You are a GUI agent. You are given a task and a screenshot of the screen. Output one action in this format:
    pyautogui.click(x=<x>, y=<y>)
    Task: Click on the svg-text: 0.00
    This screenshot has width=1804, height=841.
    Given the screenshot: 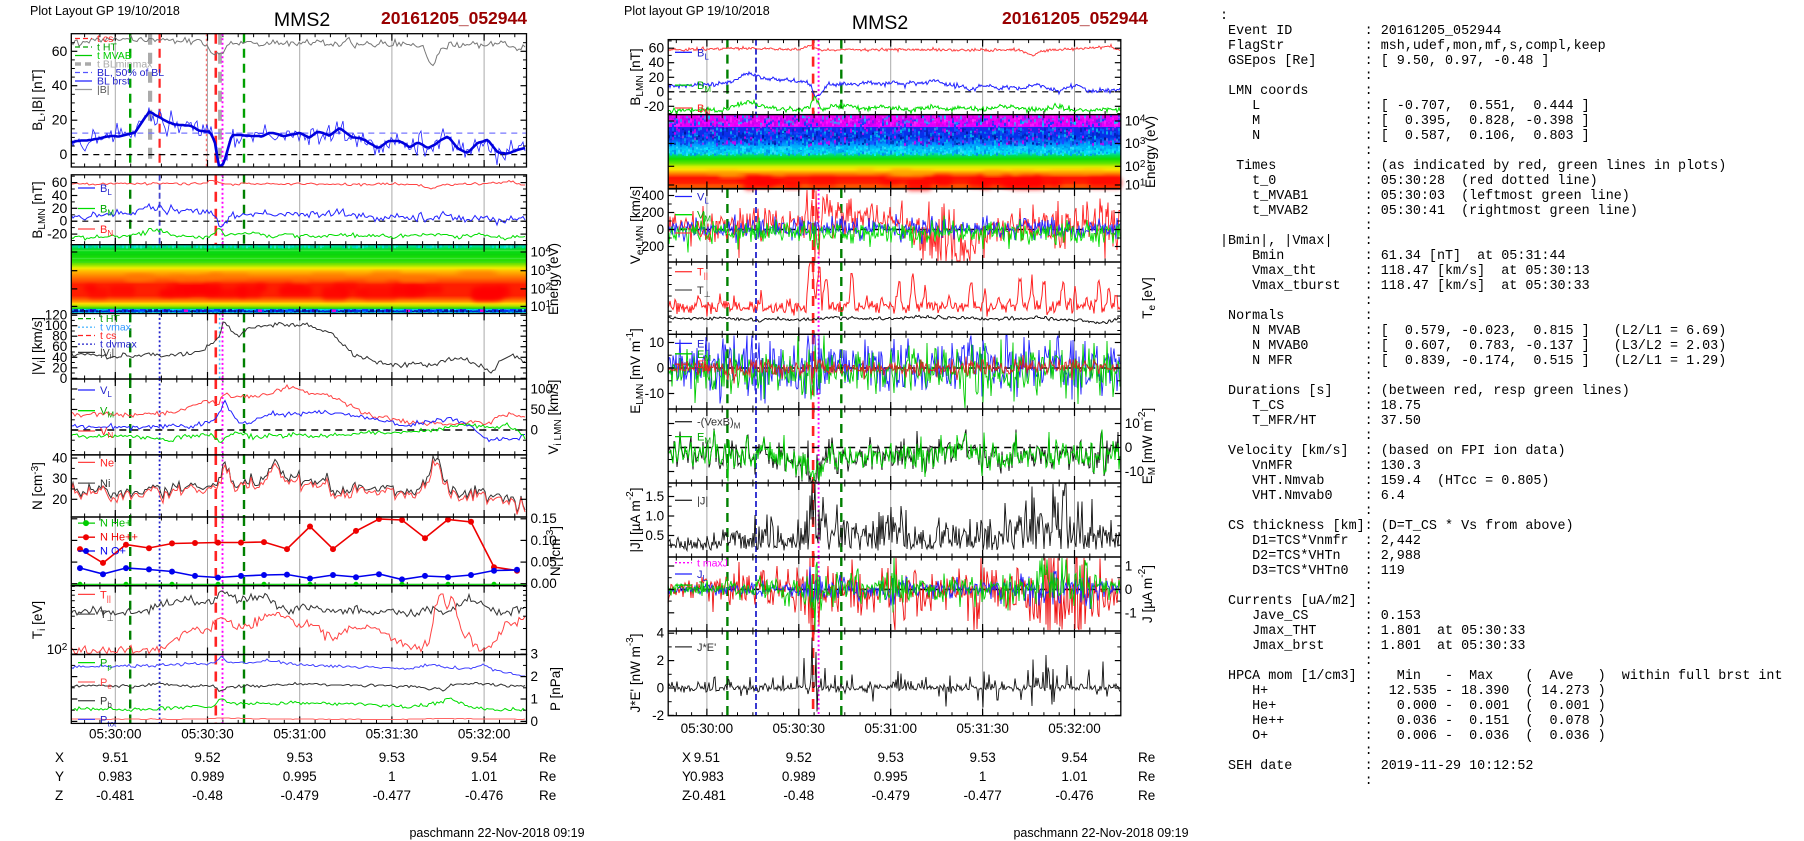 What is the action you would take?
    pyautogui.click(x=544, y=583)
    